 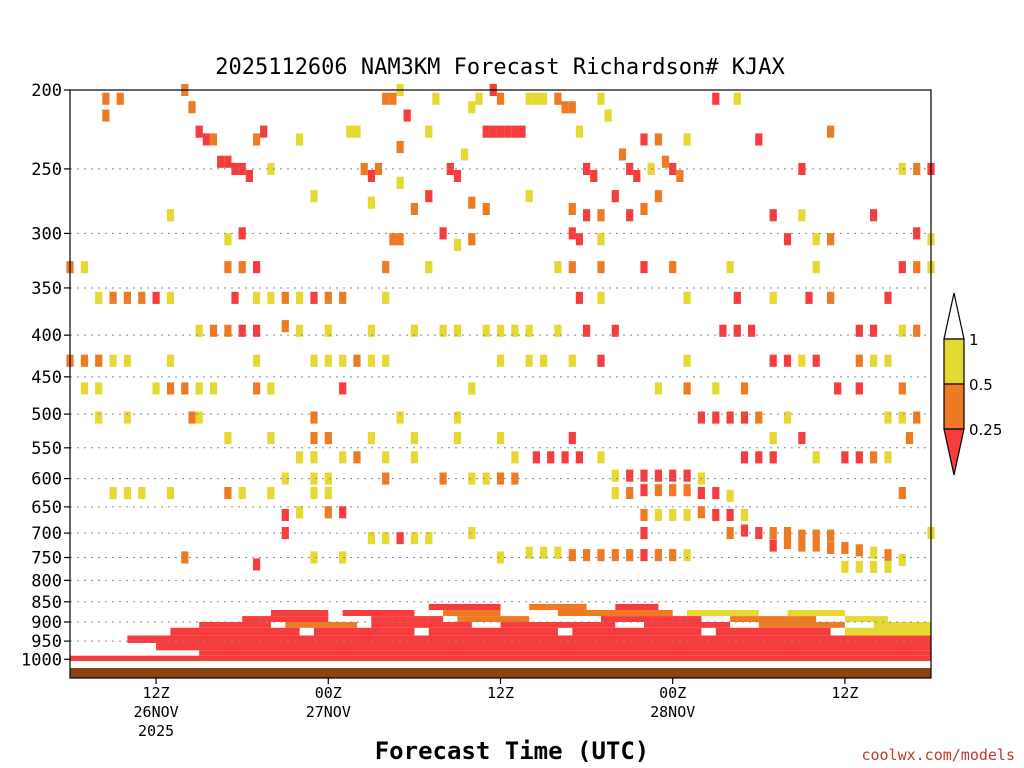 What do you see at coordinates (46, 170) in the screenshot?
I see `y-tick-label: 250` at bounding box center [46, 170].